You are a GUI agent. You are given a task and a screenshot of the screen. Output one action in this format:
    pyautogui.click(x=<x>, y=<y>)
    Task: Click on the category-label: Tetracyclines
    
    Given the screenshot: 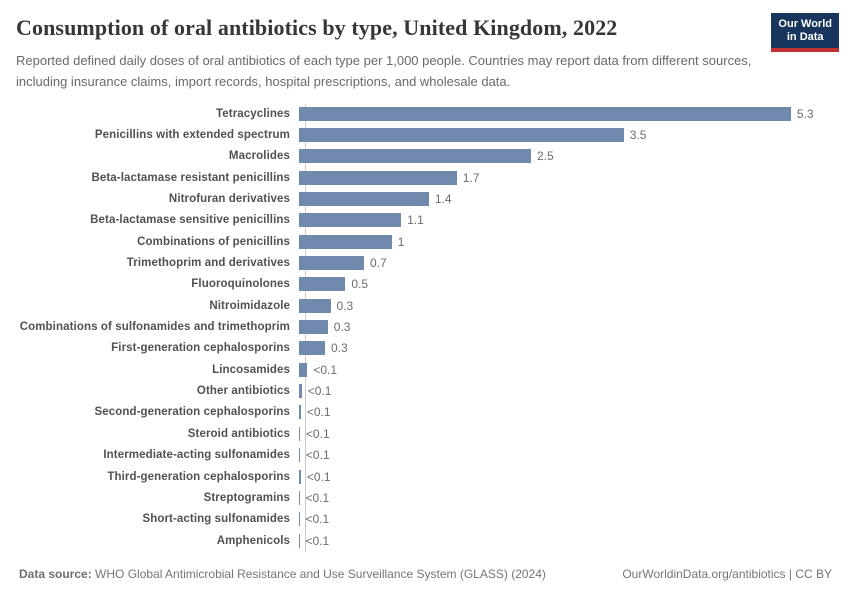 What is the action you would take?
    pyautogui.click(x=253, y=113)
    